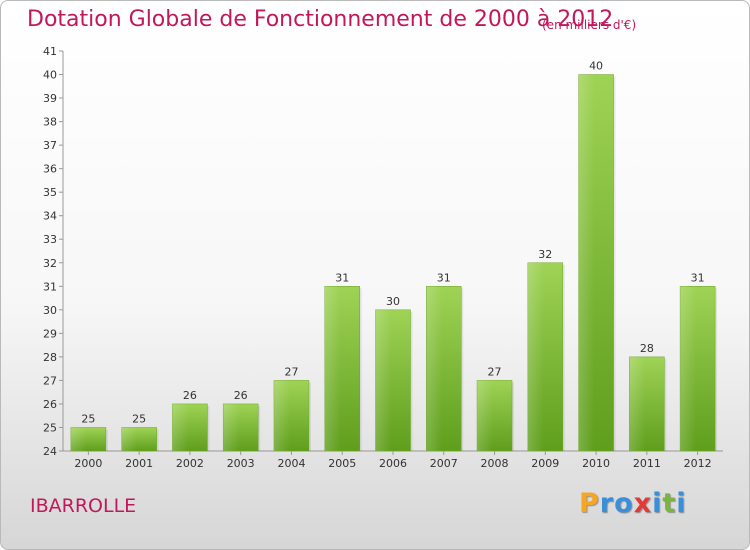 This screenshot has height=550, width=750. I want to click on y-tick-label: 31, so click(50, 286).